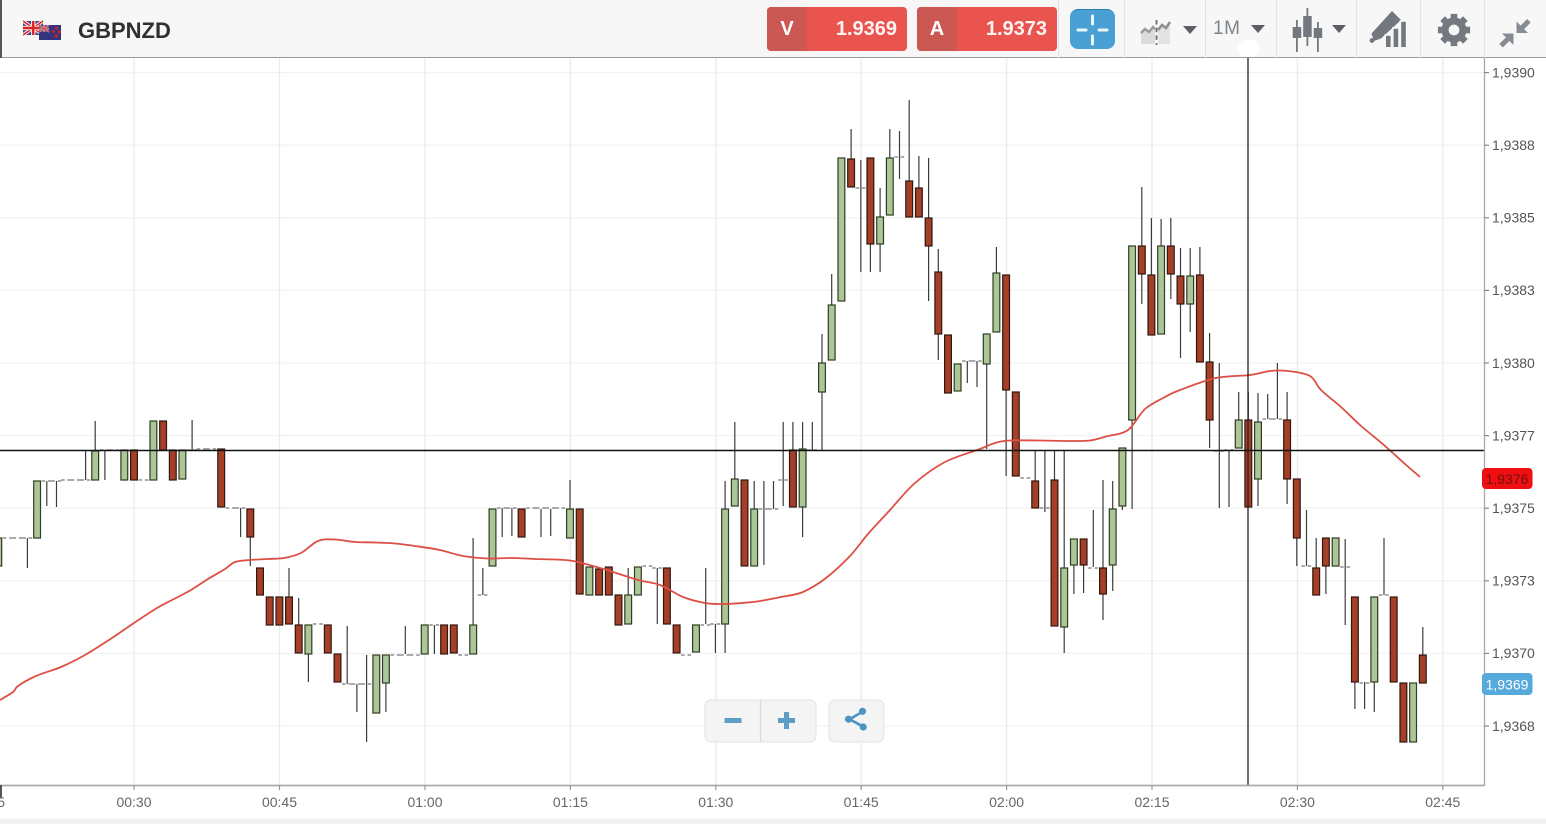 Image resolution: width=1546 pixels, height=829 pixels. Describe the element at coordinates (1151, 802) in the screenshot. I see `svg-text: 02:15` at that location.